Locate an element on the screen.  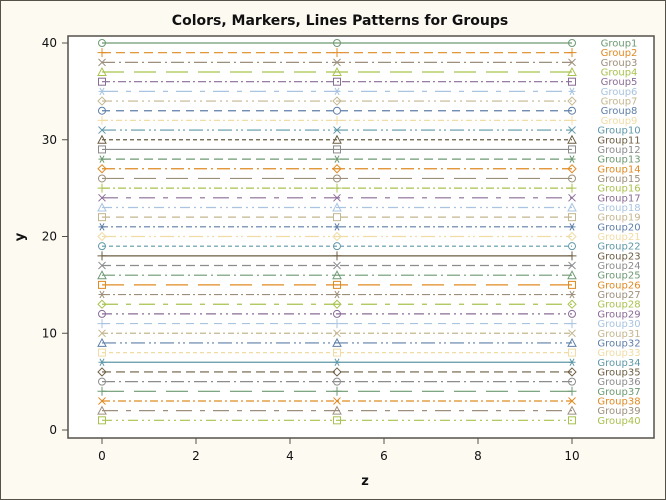
legend-label: Group25 is located at coordinates (618, 276).